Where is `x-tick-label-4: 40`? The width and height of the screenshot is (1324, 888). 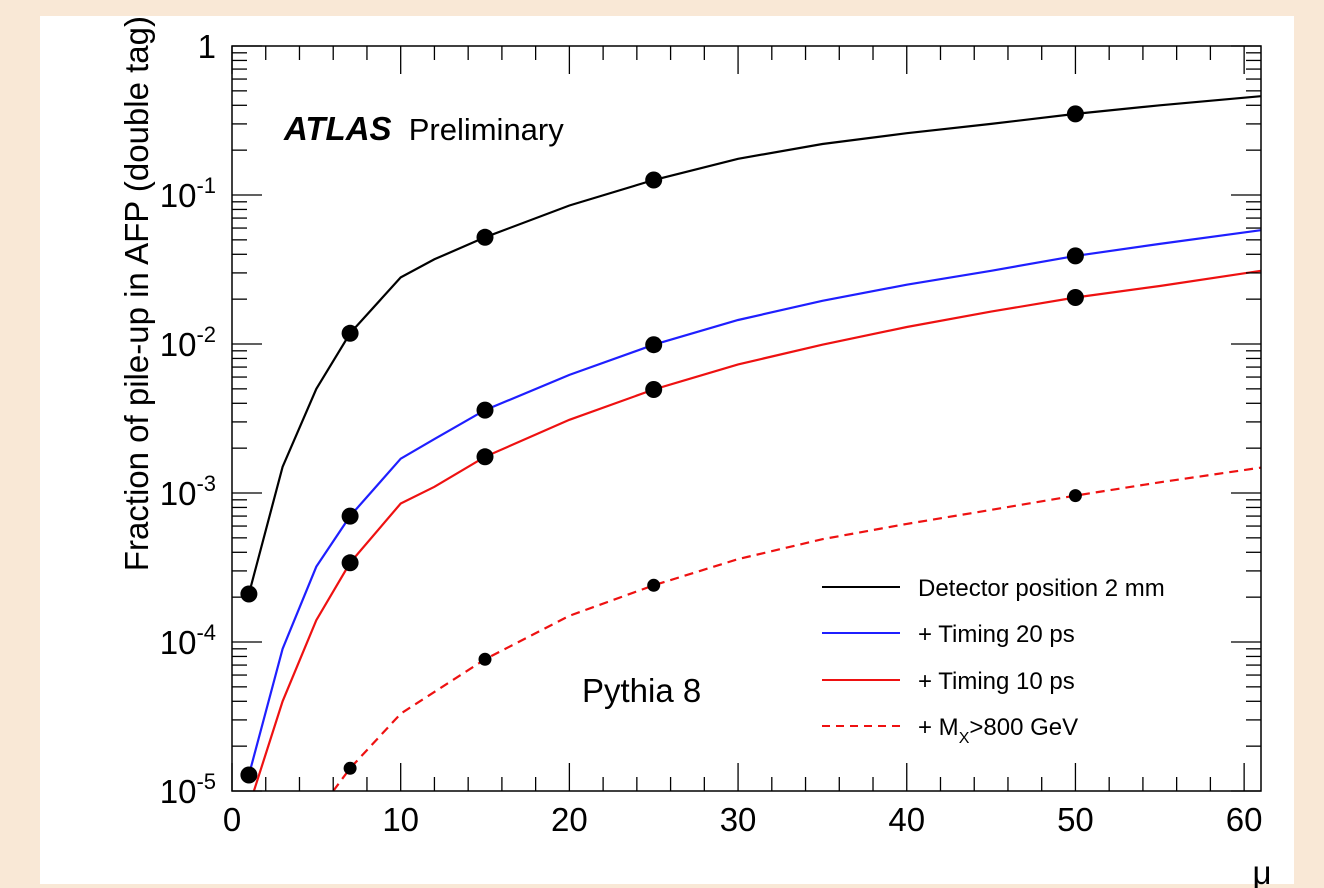
x-tick-label-4: 40 is located at coordinates (906, 819).